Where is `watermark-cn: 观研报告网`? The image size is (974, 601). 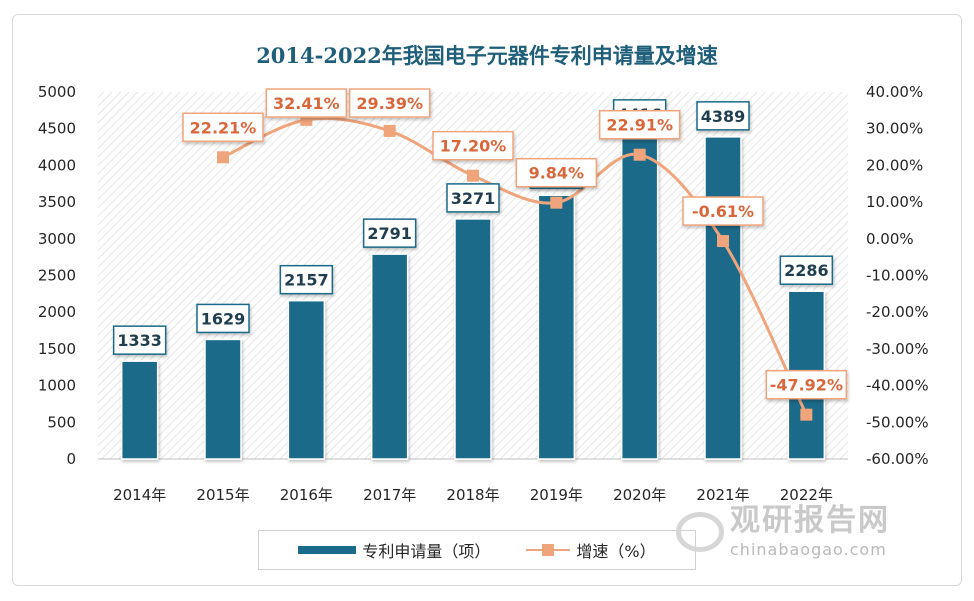
watermark-cn: 观研报告网 is located at coordinates (810, 520).